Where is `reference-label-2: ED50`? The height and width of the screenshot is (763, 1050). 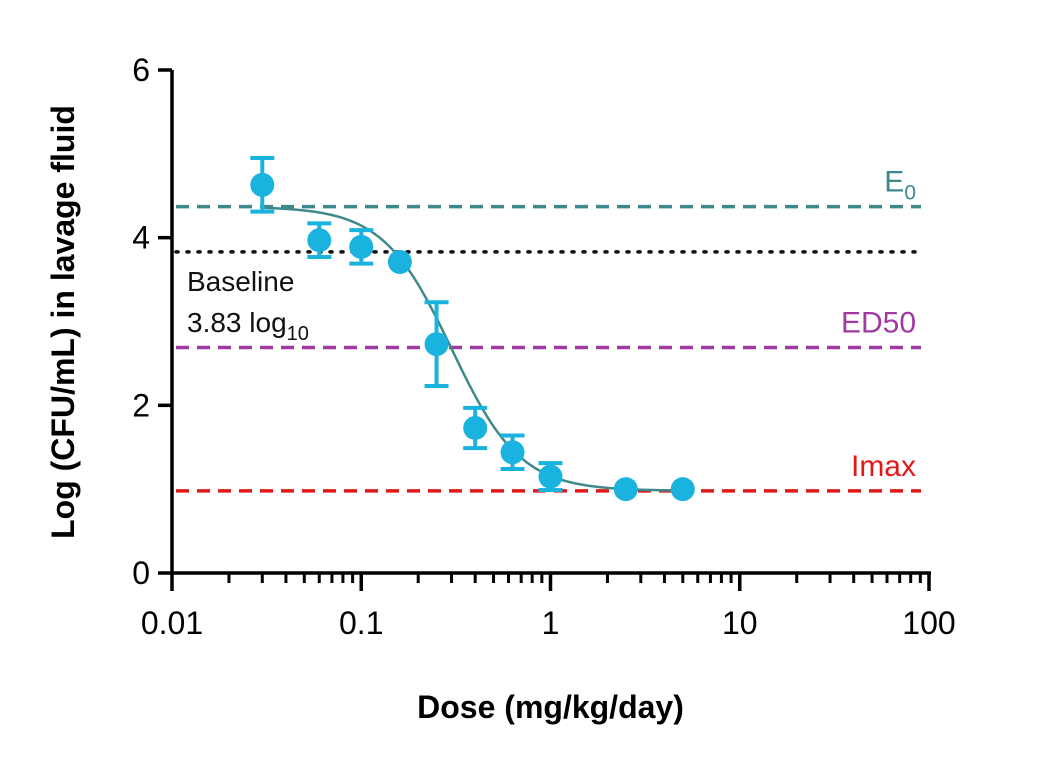
reference-label-2: ED50 is located at coordinates (878, 322).